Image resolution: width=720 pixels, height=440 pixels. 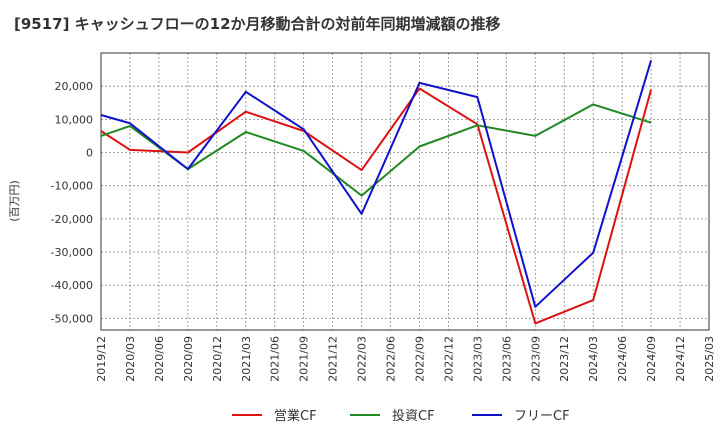 I want to click on x-tick-label: 2022/06, so click(x=391, y=359).